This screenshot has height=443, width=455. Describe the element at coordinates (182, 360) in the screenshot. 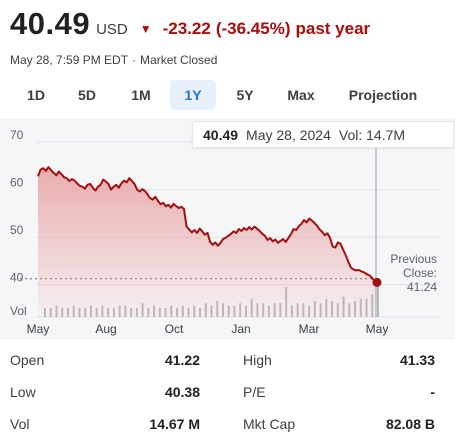

I see `open-value: 41.22` at that location.